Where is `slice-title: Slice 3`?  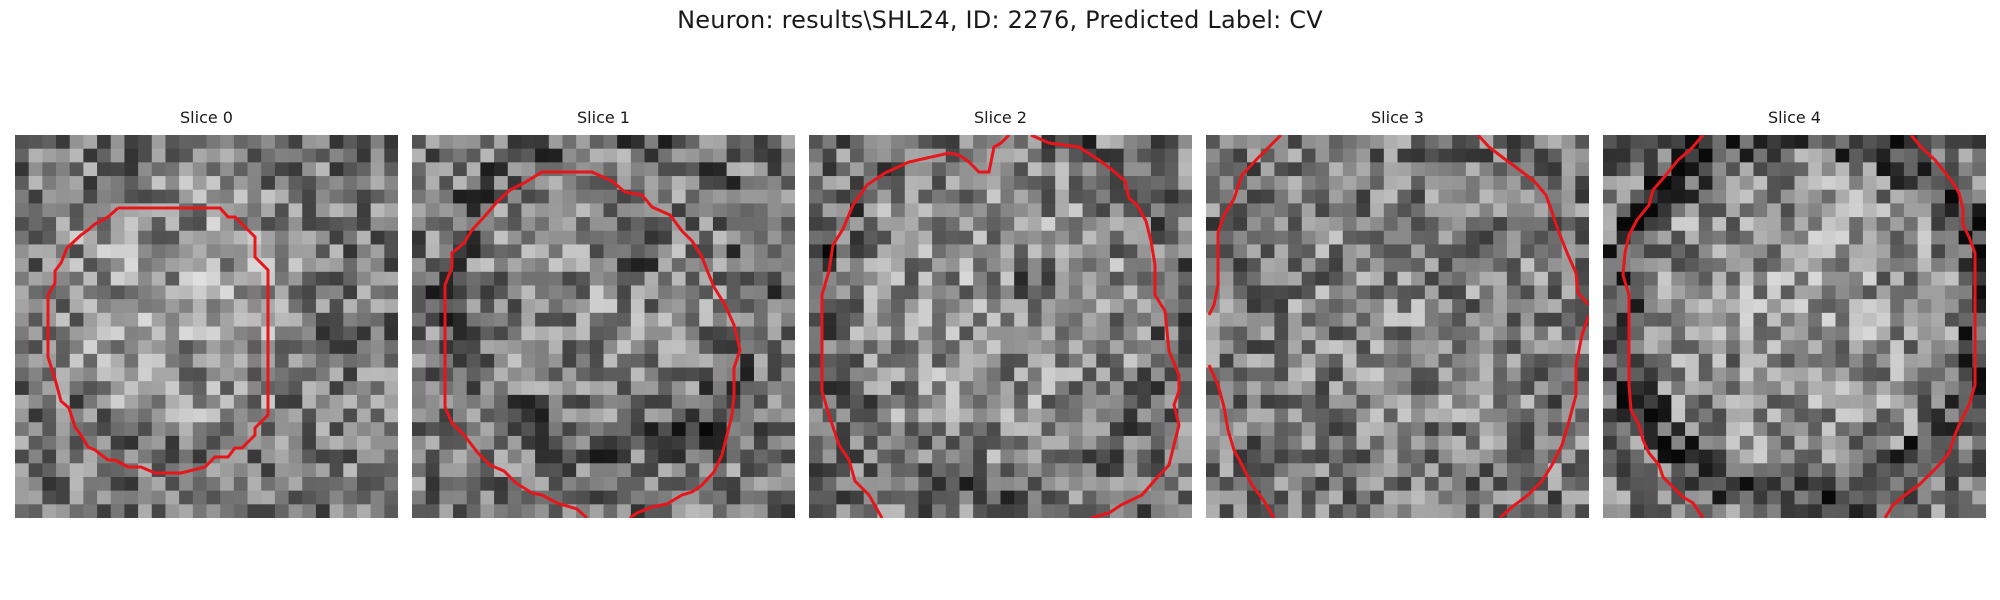
slice-title: Slice 3 is located at coordinates (1397, 118).